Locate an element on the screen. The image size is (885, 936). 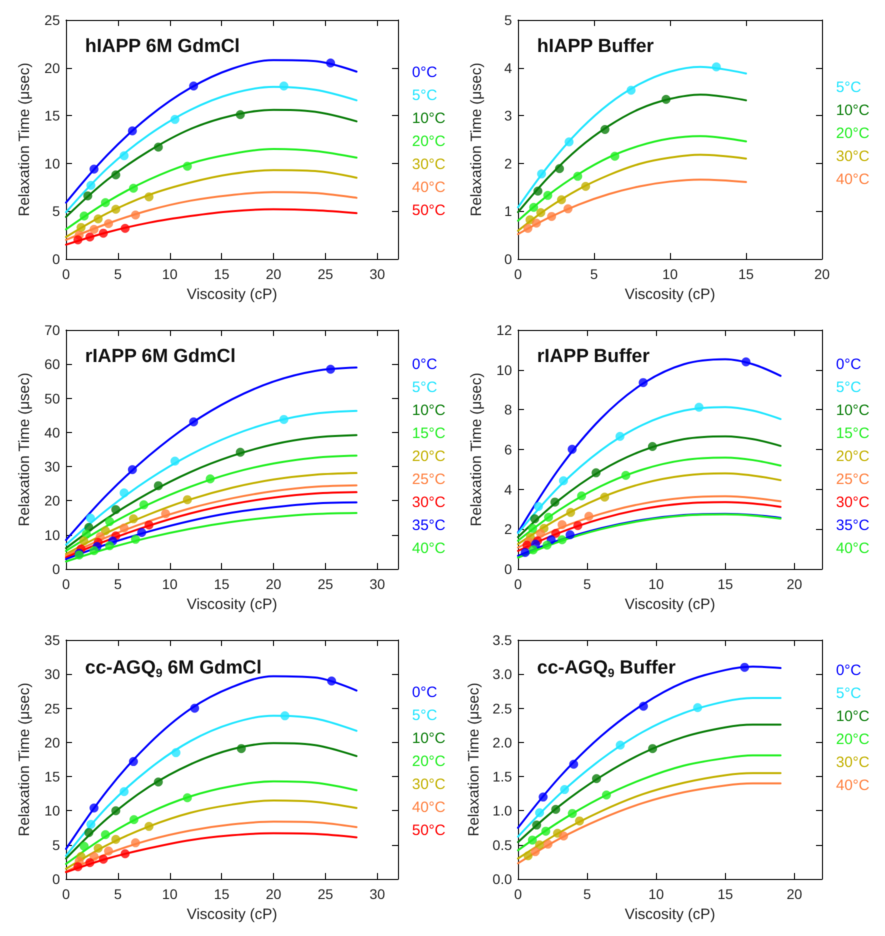
y-tick-label: 25 is located at coordinates (52, 20).